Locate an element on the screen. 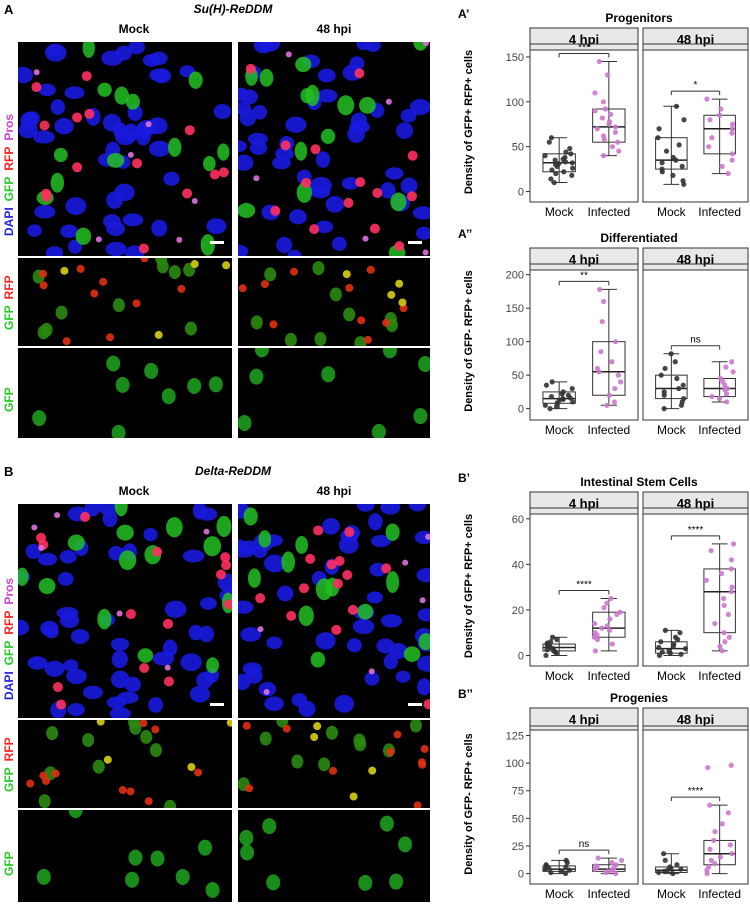 The image size is (750, 904). panel-b-letter: B is located at coordinates (9, 471).